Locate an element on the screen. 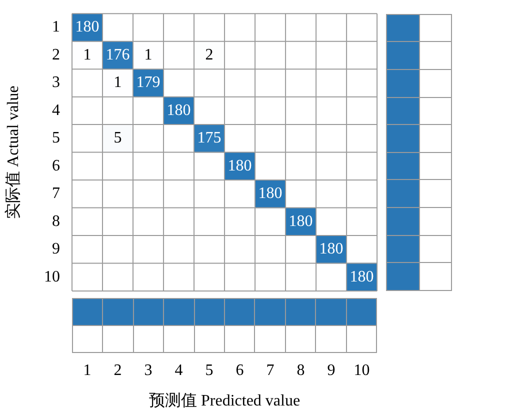  y-axis-title: 实际值 Actual value is located at coordinates (13, 152).